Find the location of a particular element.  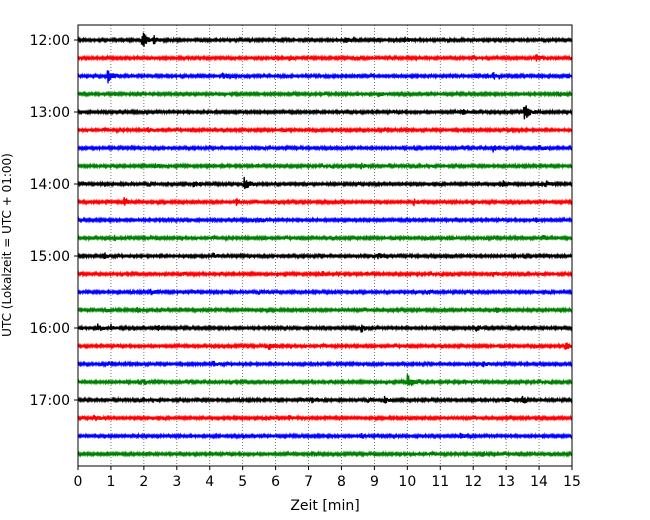

y-tick-label: 14:00 is located at coordinates (50, 185).